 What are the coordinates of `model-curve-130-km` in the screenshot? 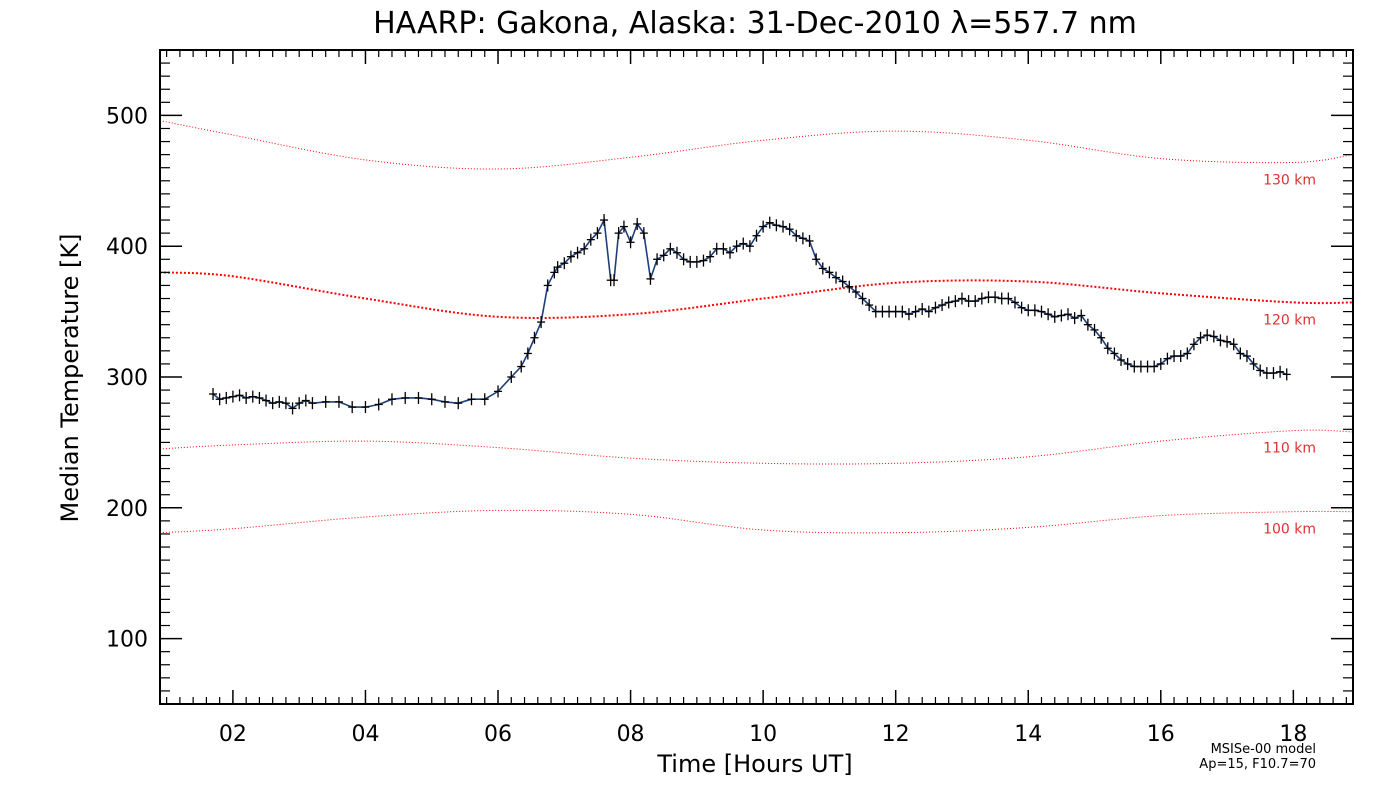 It's located at (756, 145).